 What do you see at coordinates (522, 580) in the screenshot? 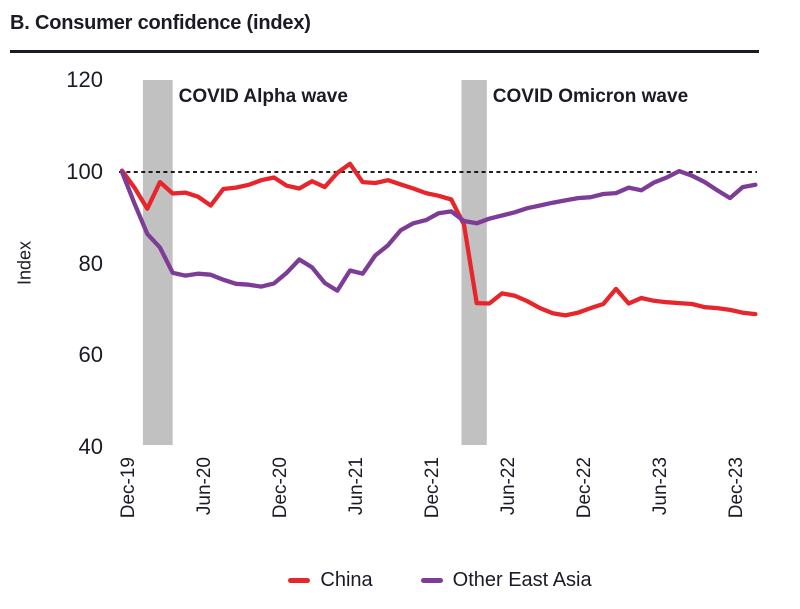
I see `legend-label-other-east-asia: Other East Asia` at bounding box center [522, 580].